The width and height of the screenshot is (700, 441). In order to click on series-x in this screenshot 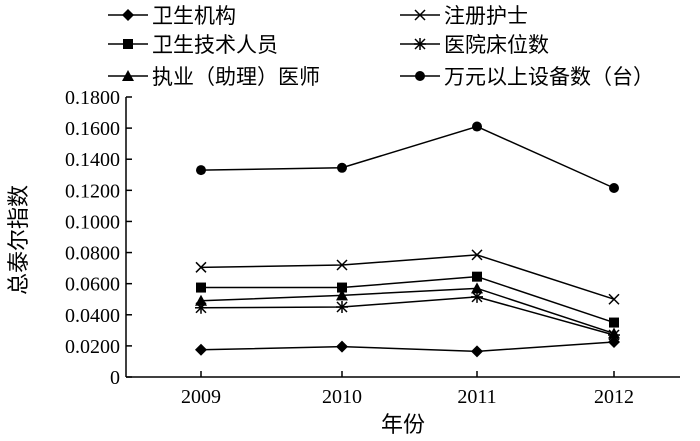, I will do `click(407, 277)`.